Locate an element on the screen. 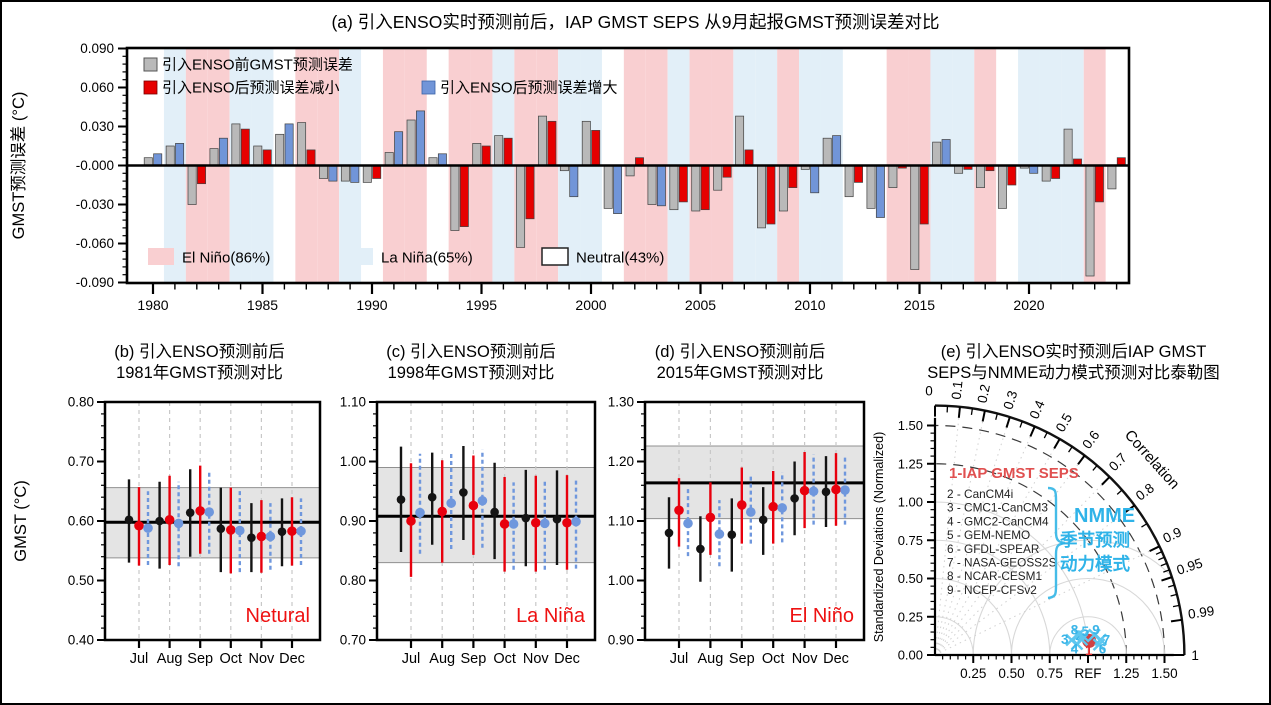  svg-text: 2 - CanCM4i is located at coordinates (980, 494).